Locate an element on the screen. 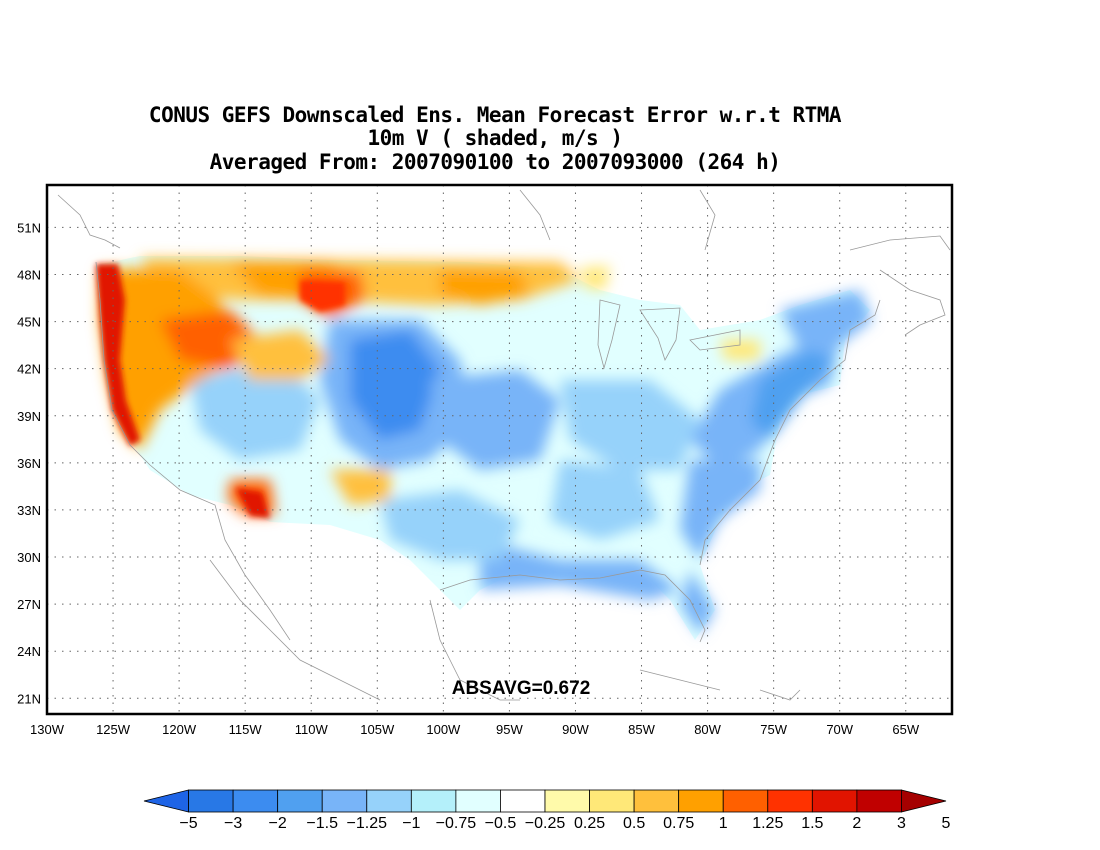 The width and height of the screenshot is (1100, 850). colorbar-label: −3 is located at coordinates (233, 823).